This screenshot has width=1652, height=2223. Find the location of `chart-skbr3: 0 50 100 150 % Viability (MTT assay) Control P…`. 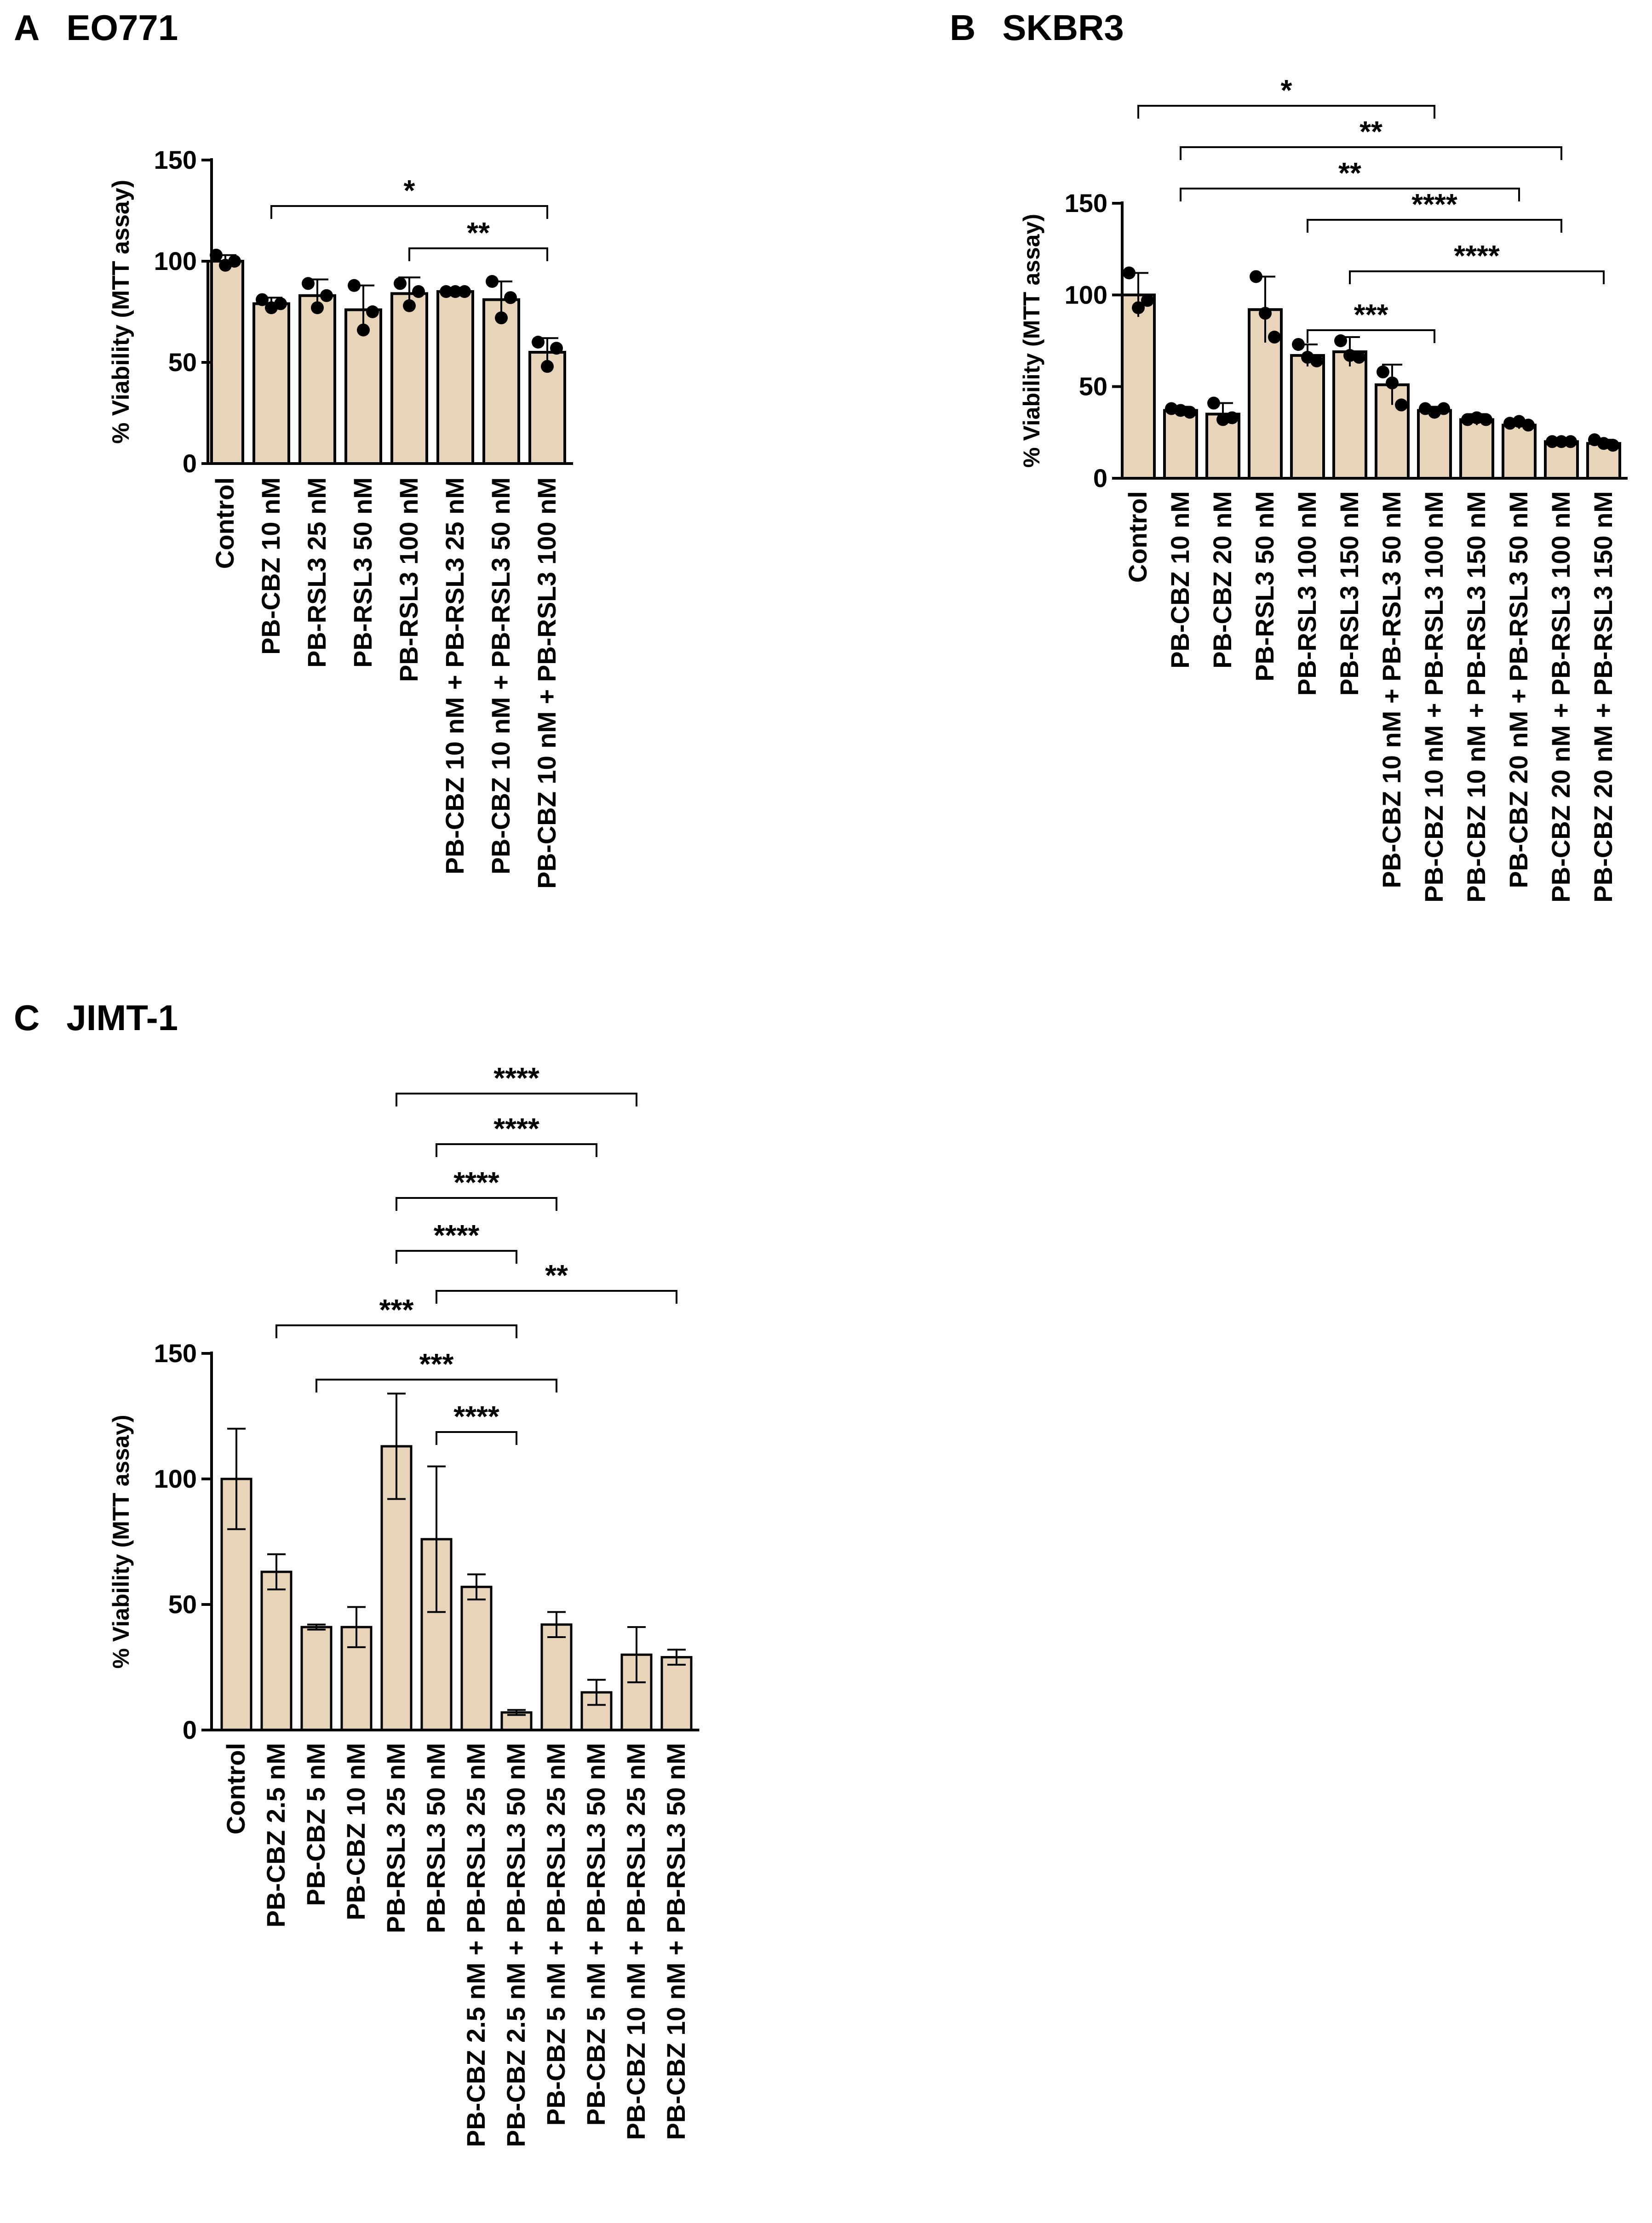

chart-skbr3: 0 50 100 150 % Viability (MTT assay) Control P… is located at coordinates (1323, 488).